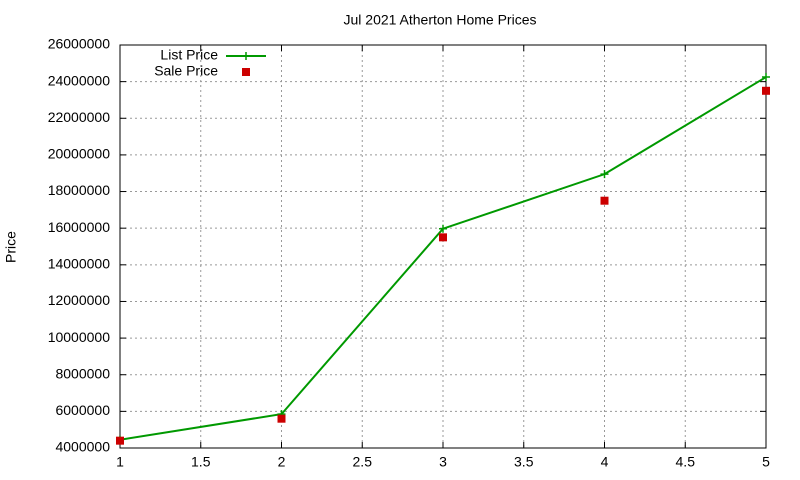 The width and height of the screenshot is (800, 480). What do you see at coordinates (79, 300) in the screenshot?
I see `y-tick-label: 12000000` at bounding box center [79, 300].